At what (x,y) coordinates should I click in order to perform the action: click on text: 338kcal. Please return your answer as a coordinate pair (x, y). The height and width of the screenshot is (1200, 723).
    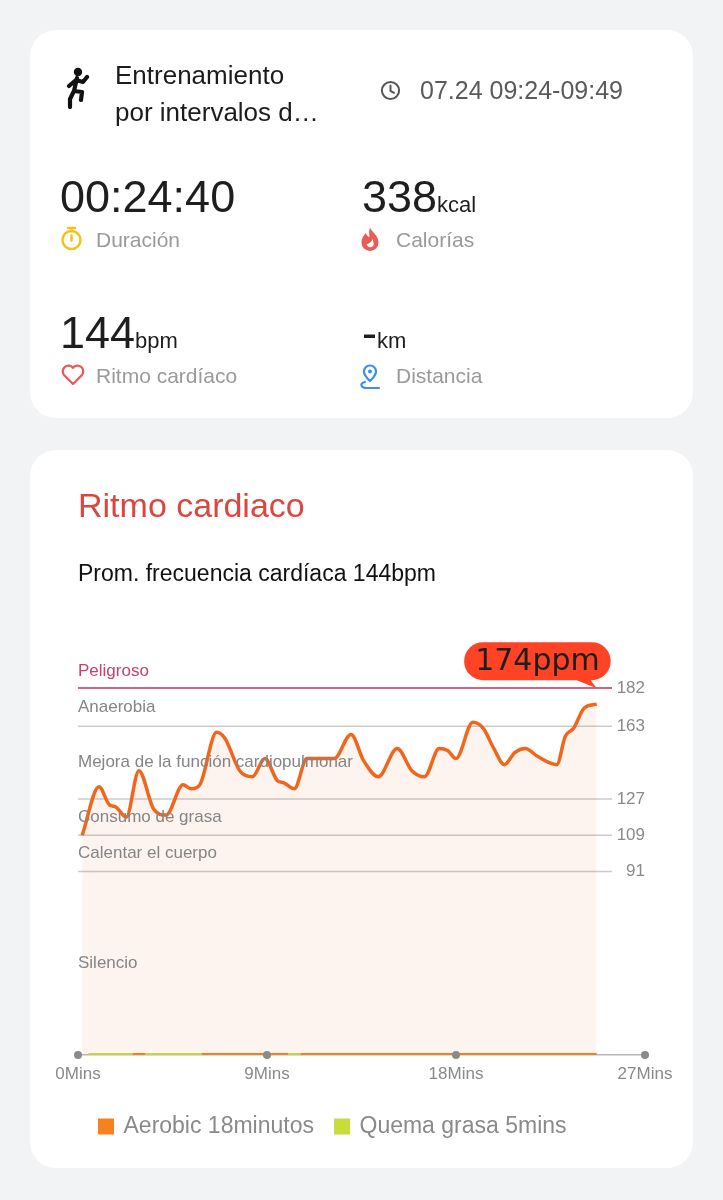
    Looking at the image, I should click on (419, 196).